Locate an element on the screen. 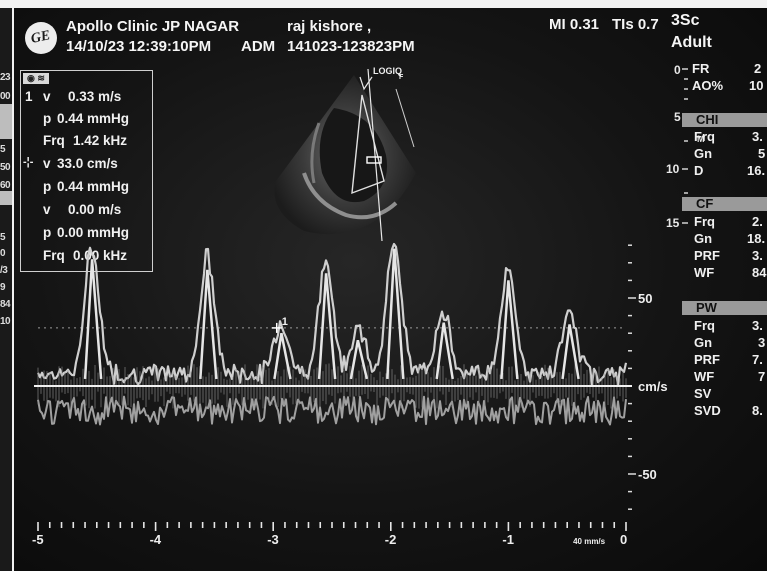 The height and width of the screenshot is (571, 767). depth-mark: 5 is located at coordinates (677, 117).